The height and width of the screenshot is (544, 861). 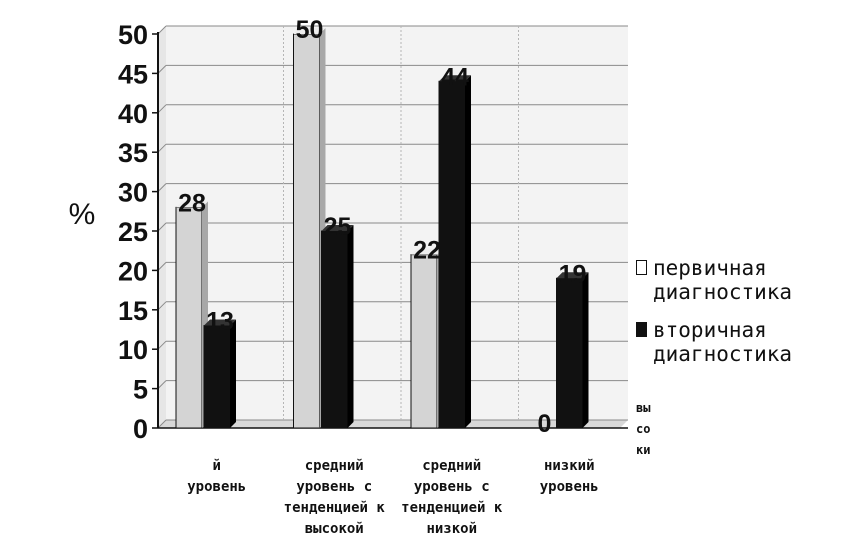 What do you see at coordinates (133, 271) in the screenshot?
I see `y-tick-label: 20` at bounding box center [133, 271].